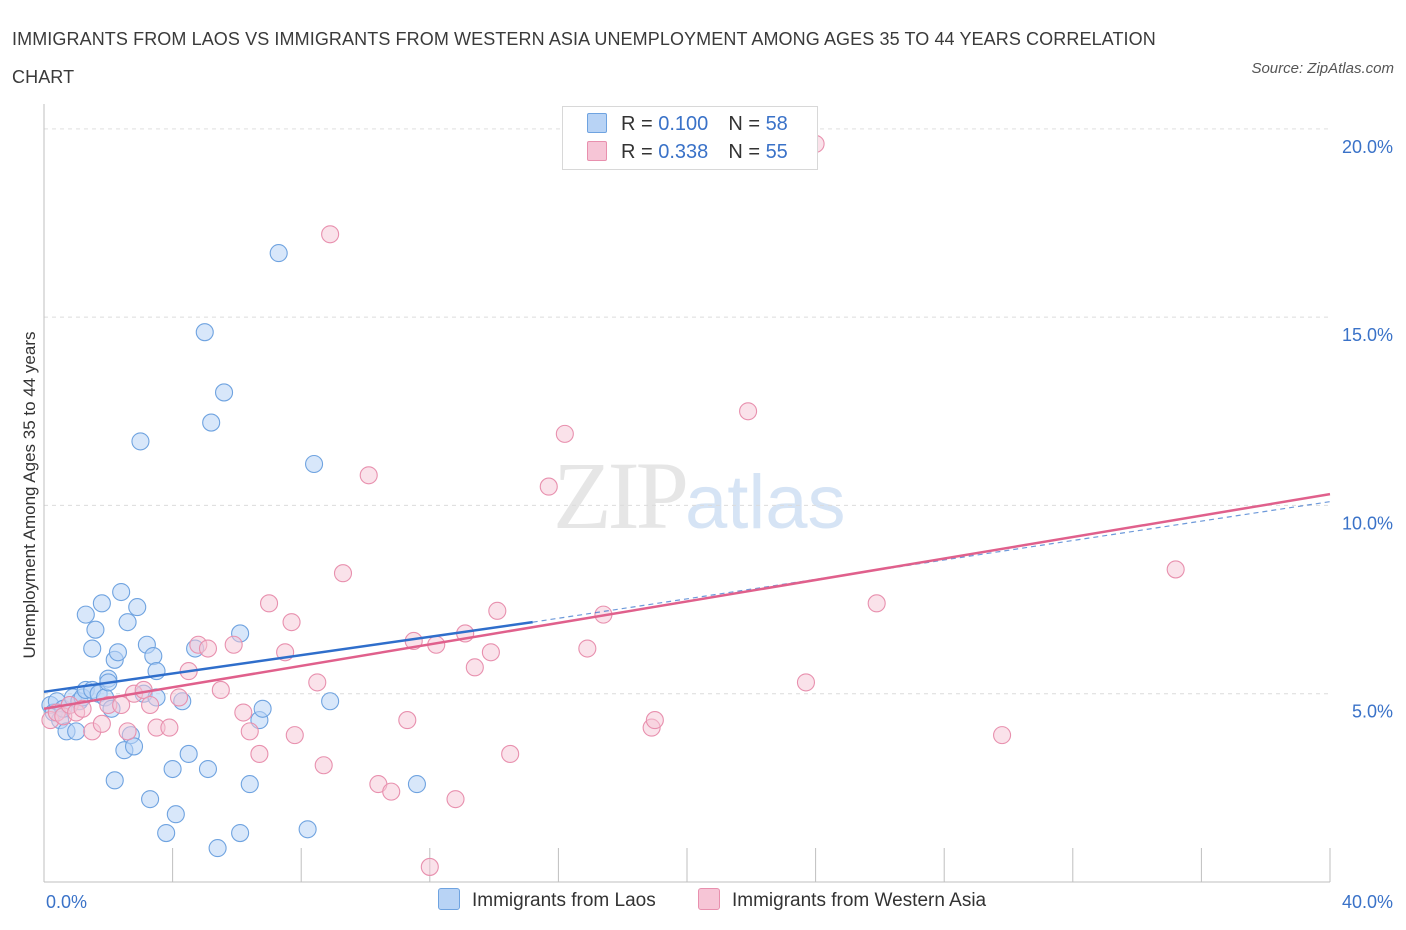 This screenshot has width=1406, height=930. Describe the element at coordinates (776, 152) in the screenshot. I see `legend-n-value-western-asia: 55` at that location.